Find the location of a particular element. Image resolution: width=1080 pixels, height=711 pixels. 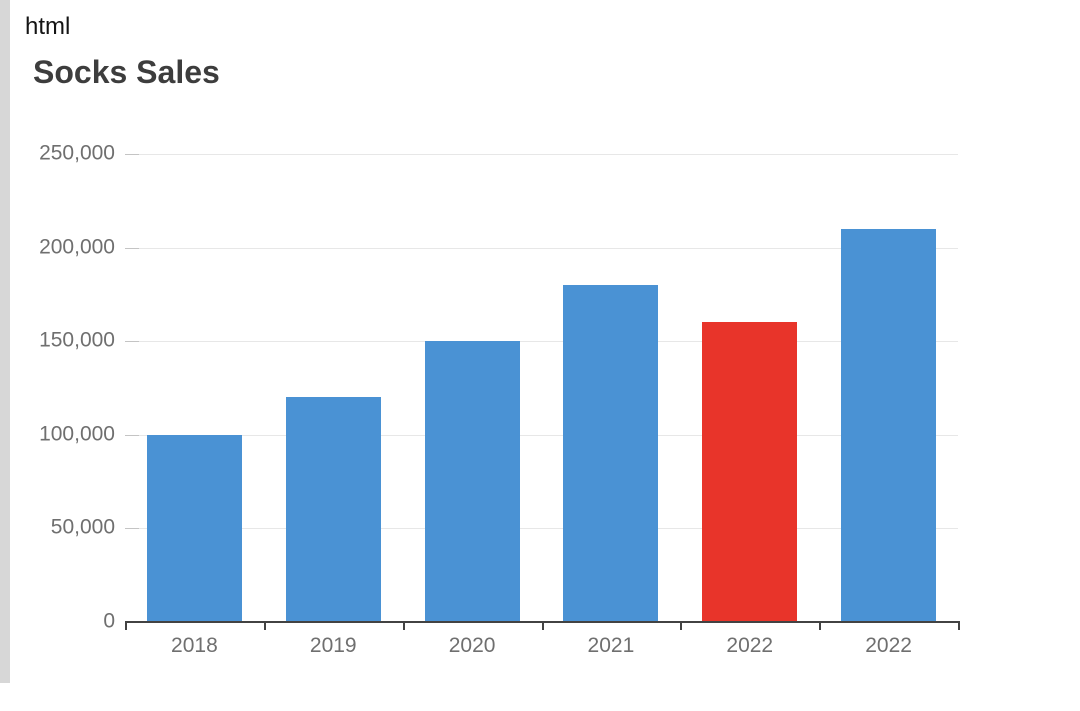

y-axis-label: 100,000 is located at coordinates (77, 434).